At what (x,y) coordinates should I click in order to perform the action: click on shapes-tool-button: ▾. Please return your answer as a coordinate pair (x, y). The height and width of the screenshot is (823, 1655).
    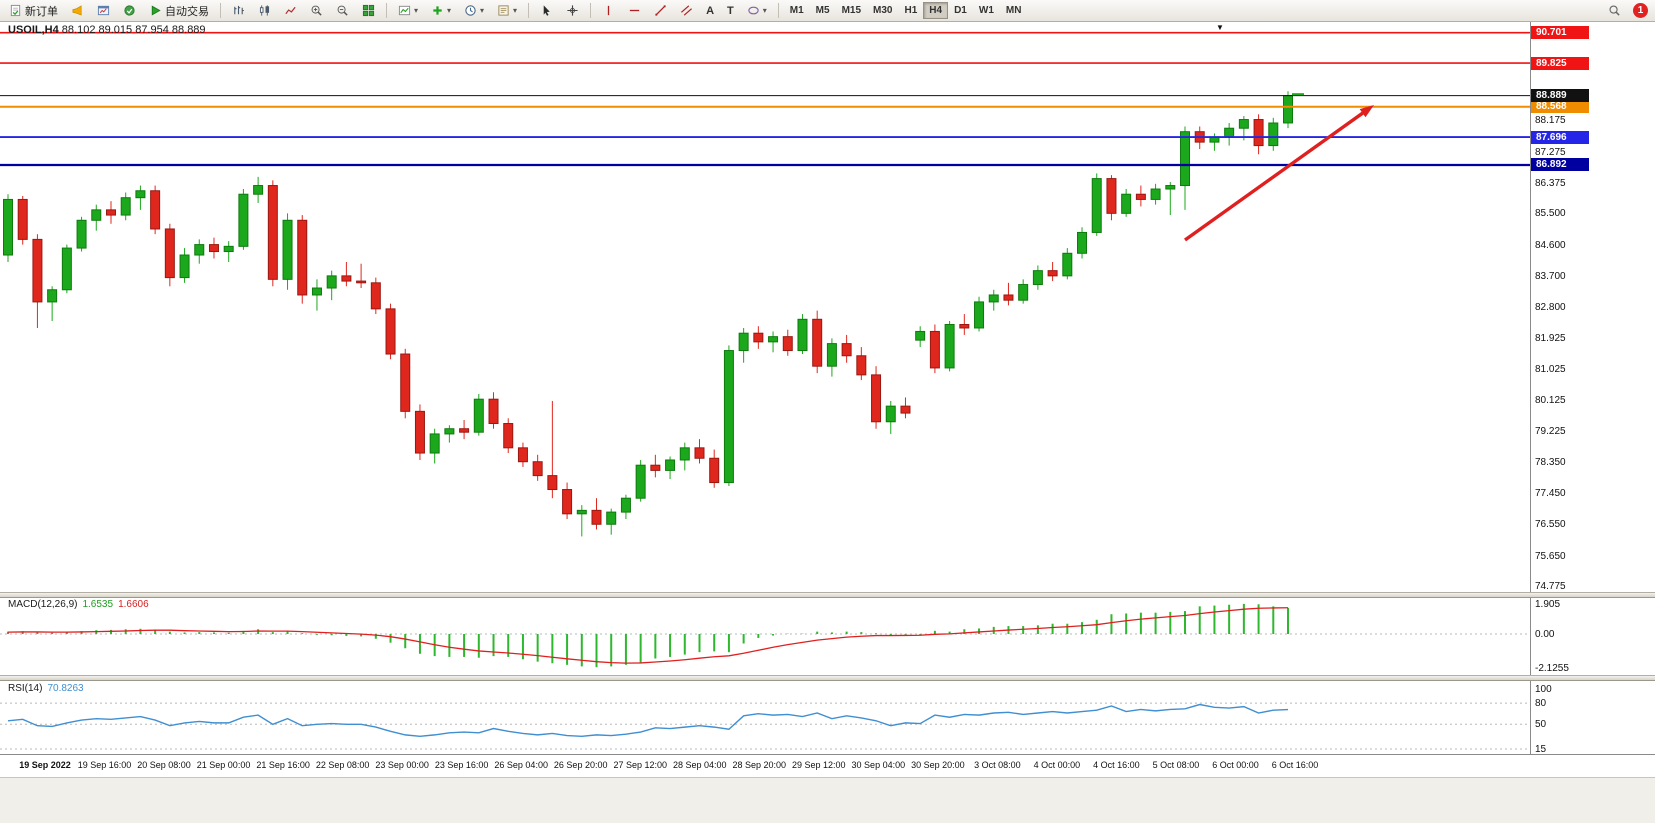
    Looking at the image, I should click on (757, 11).